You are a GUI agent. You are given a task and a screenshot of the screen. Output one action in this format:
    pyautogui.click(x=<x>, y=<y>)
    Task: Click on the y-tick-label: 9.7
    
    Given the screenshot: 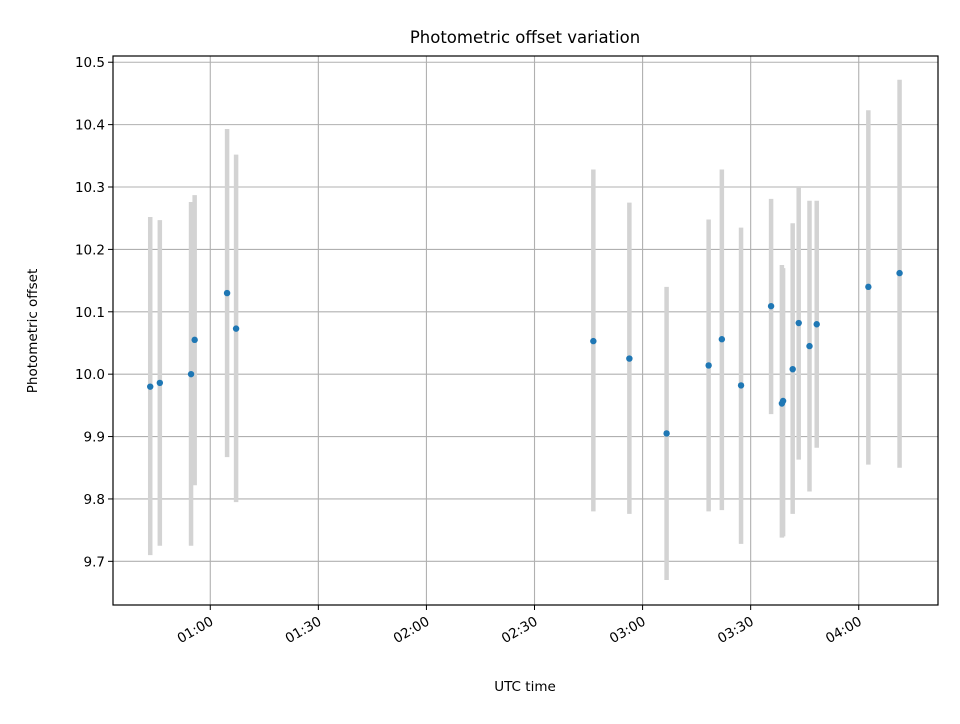 What is the action you would take?
    pyautogui.click(x=94, y=562)
    